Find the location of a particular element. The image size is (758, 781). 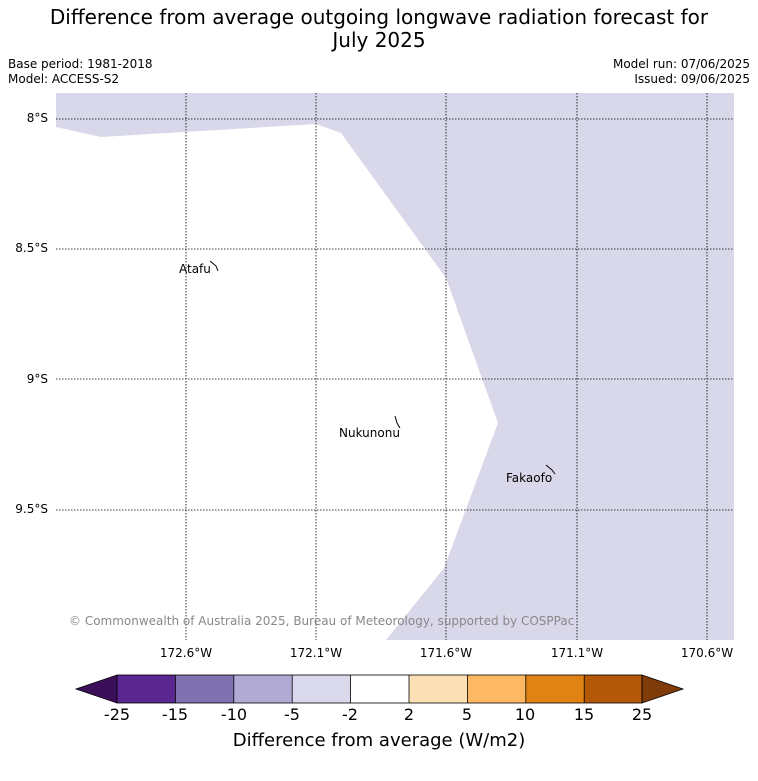

lon-label-171-1w: 171.1°W is located at coordinates (577, 653).